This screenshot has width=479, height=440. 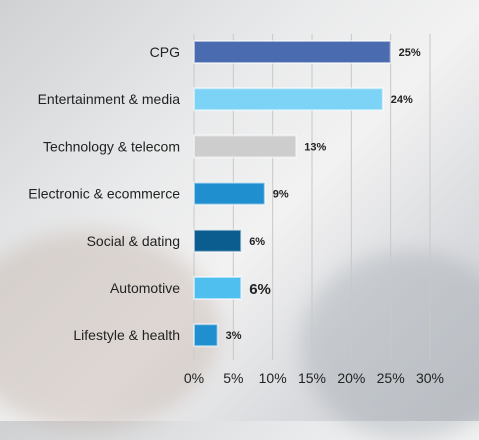 What do you see at coordinates (410, 53) in the screenshot?
I see `value-label: 25%` at bounding box center [410, 53].